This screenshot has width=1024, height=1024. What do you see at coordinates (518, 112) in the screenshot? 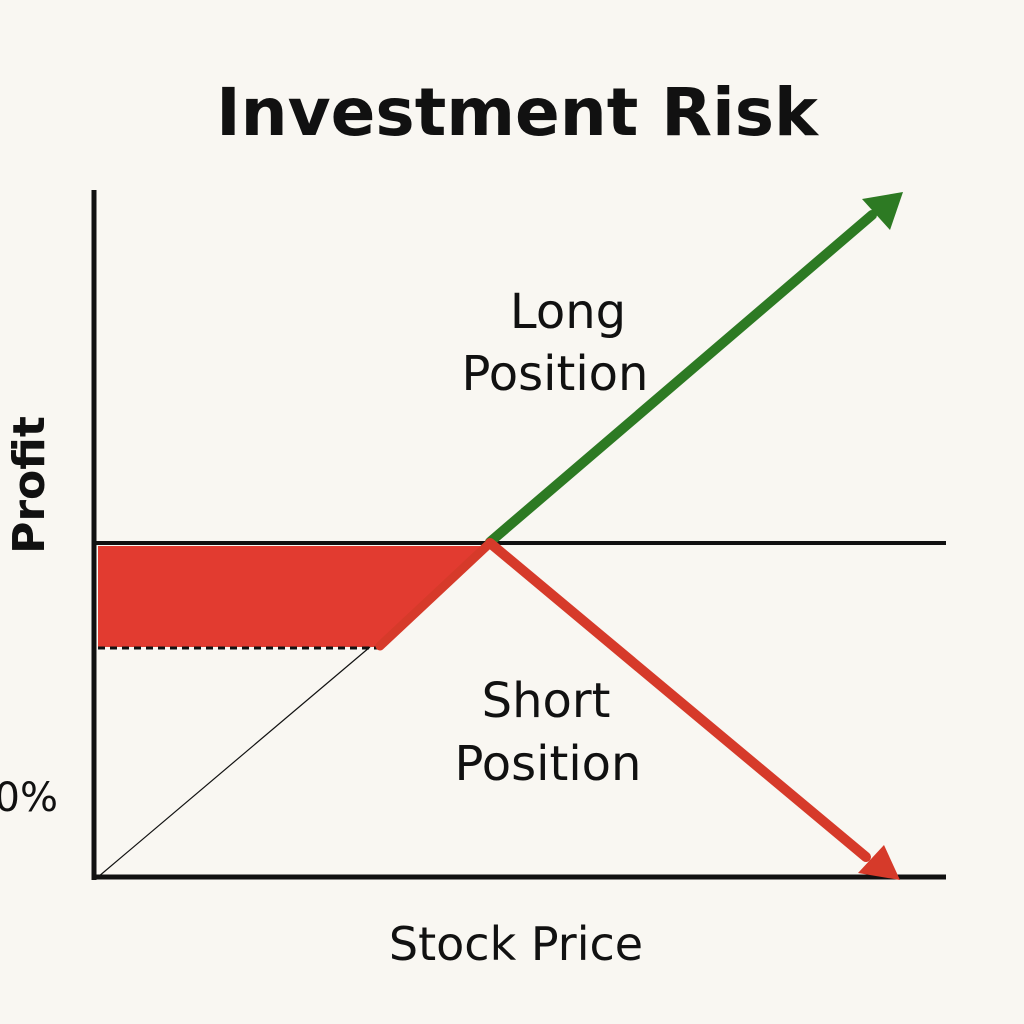
I see `diagram-title: Investment Risk` at bounding box center [518, 112].